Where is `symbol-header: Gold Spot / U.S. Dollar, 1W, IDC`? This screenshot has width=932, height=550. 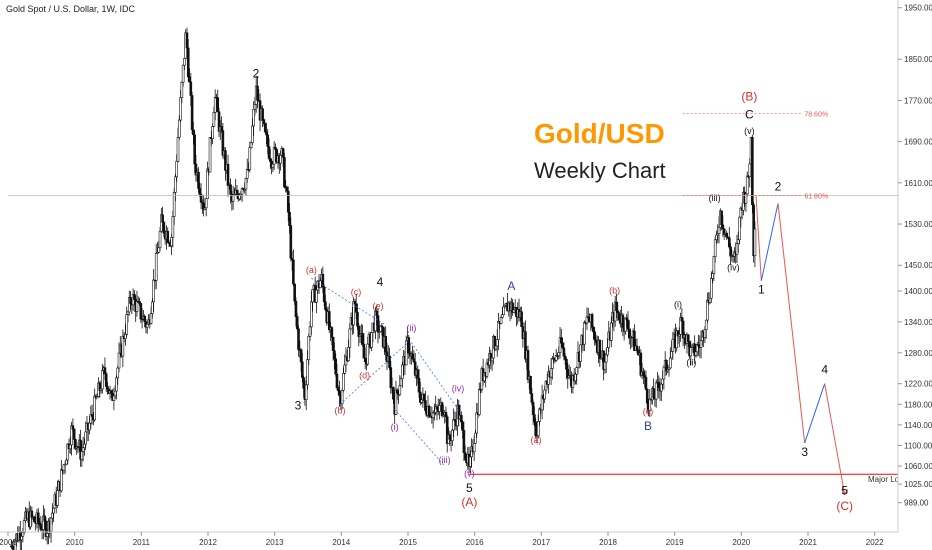 symbol-header: Gold Spot / U.S. Dollar, 1W, IDC is located at coordinates (71, 9).